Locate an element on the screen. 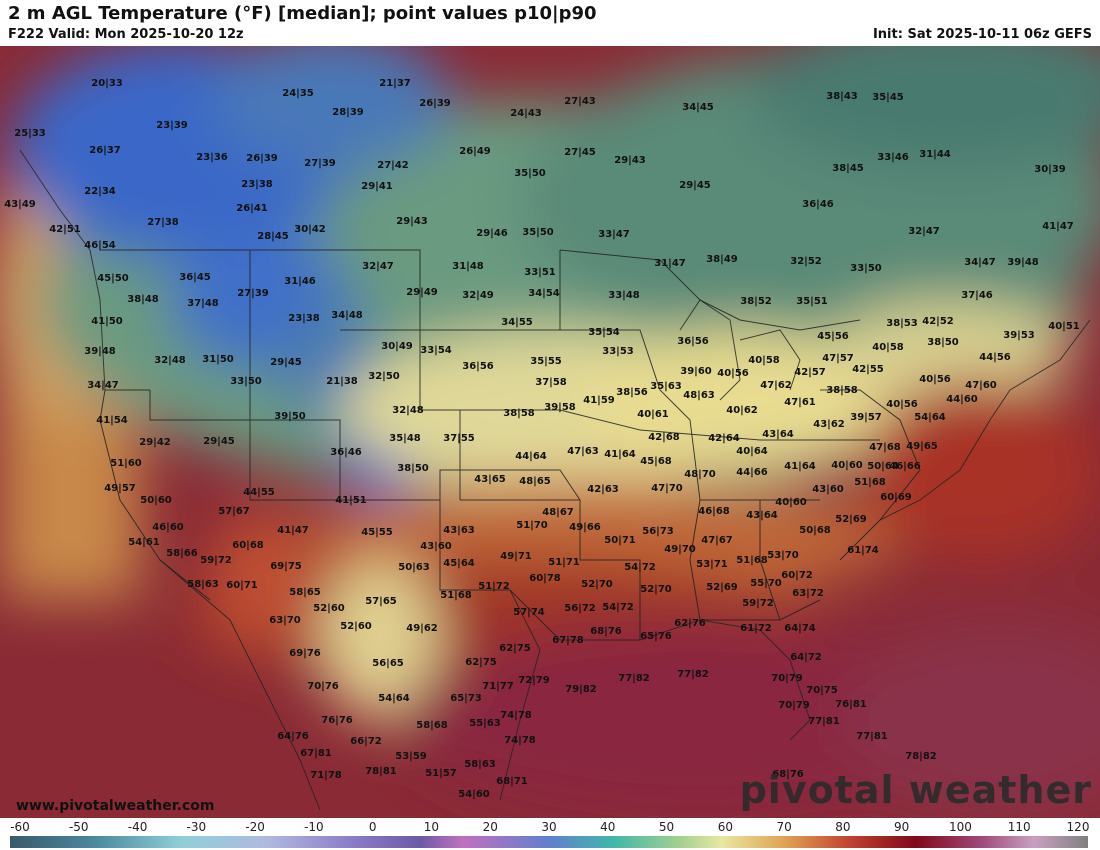 This screenshot has height=850, width=1100. point-value: 69|76 is located at coordinates (305, 653).